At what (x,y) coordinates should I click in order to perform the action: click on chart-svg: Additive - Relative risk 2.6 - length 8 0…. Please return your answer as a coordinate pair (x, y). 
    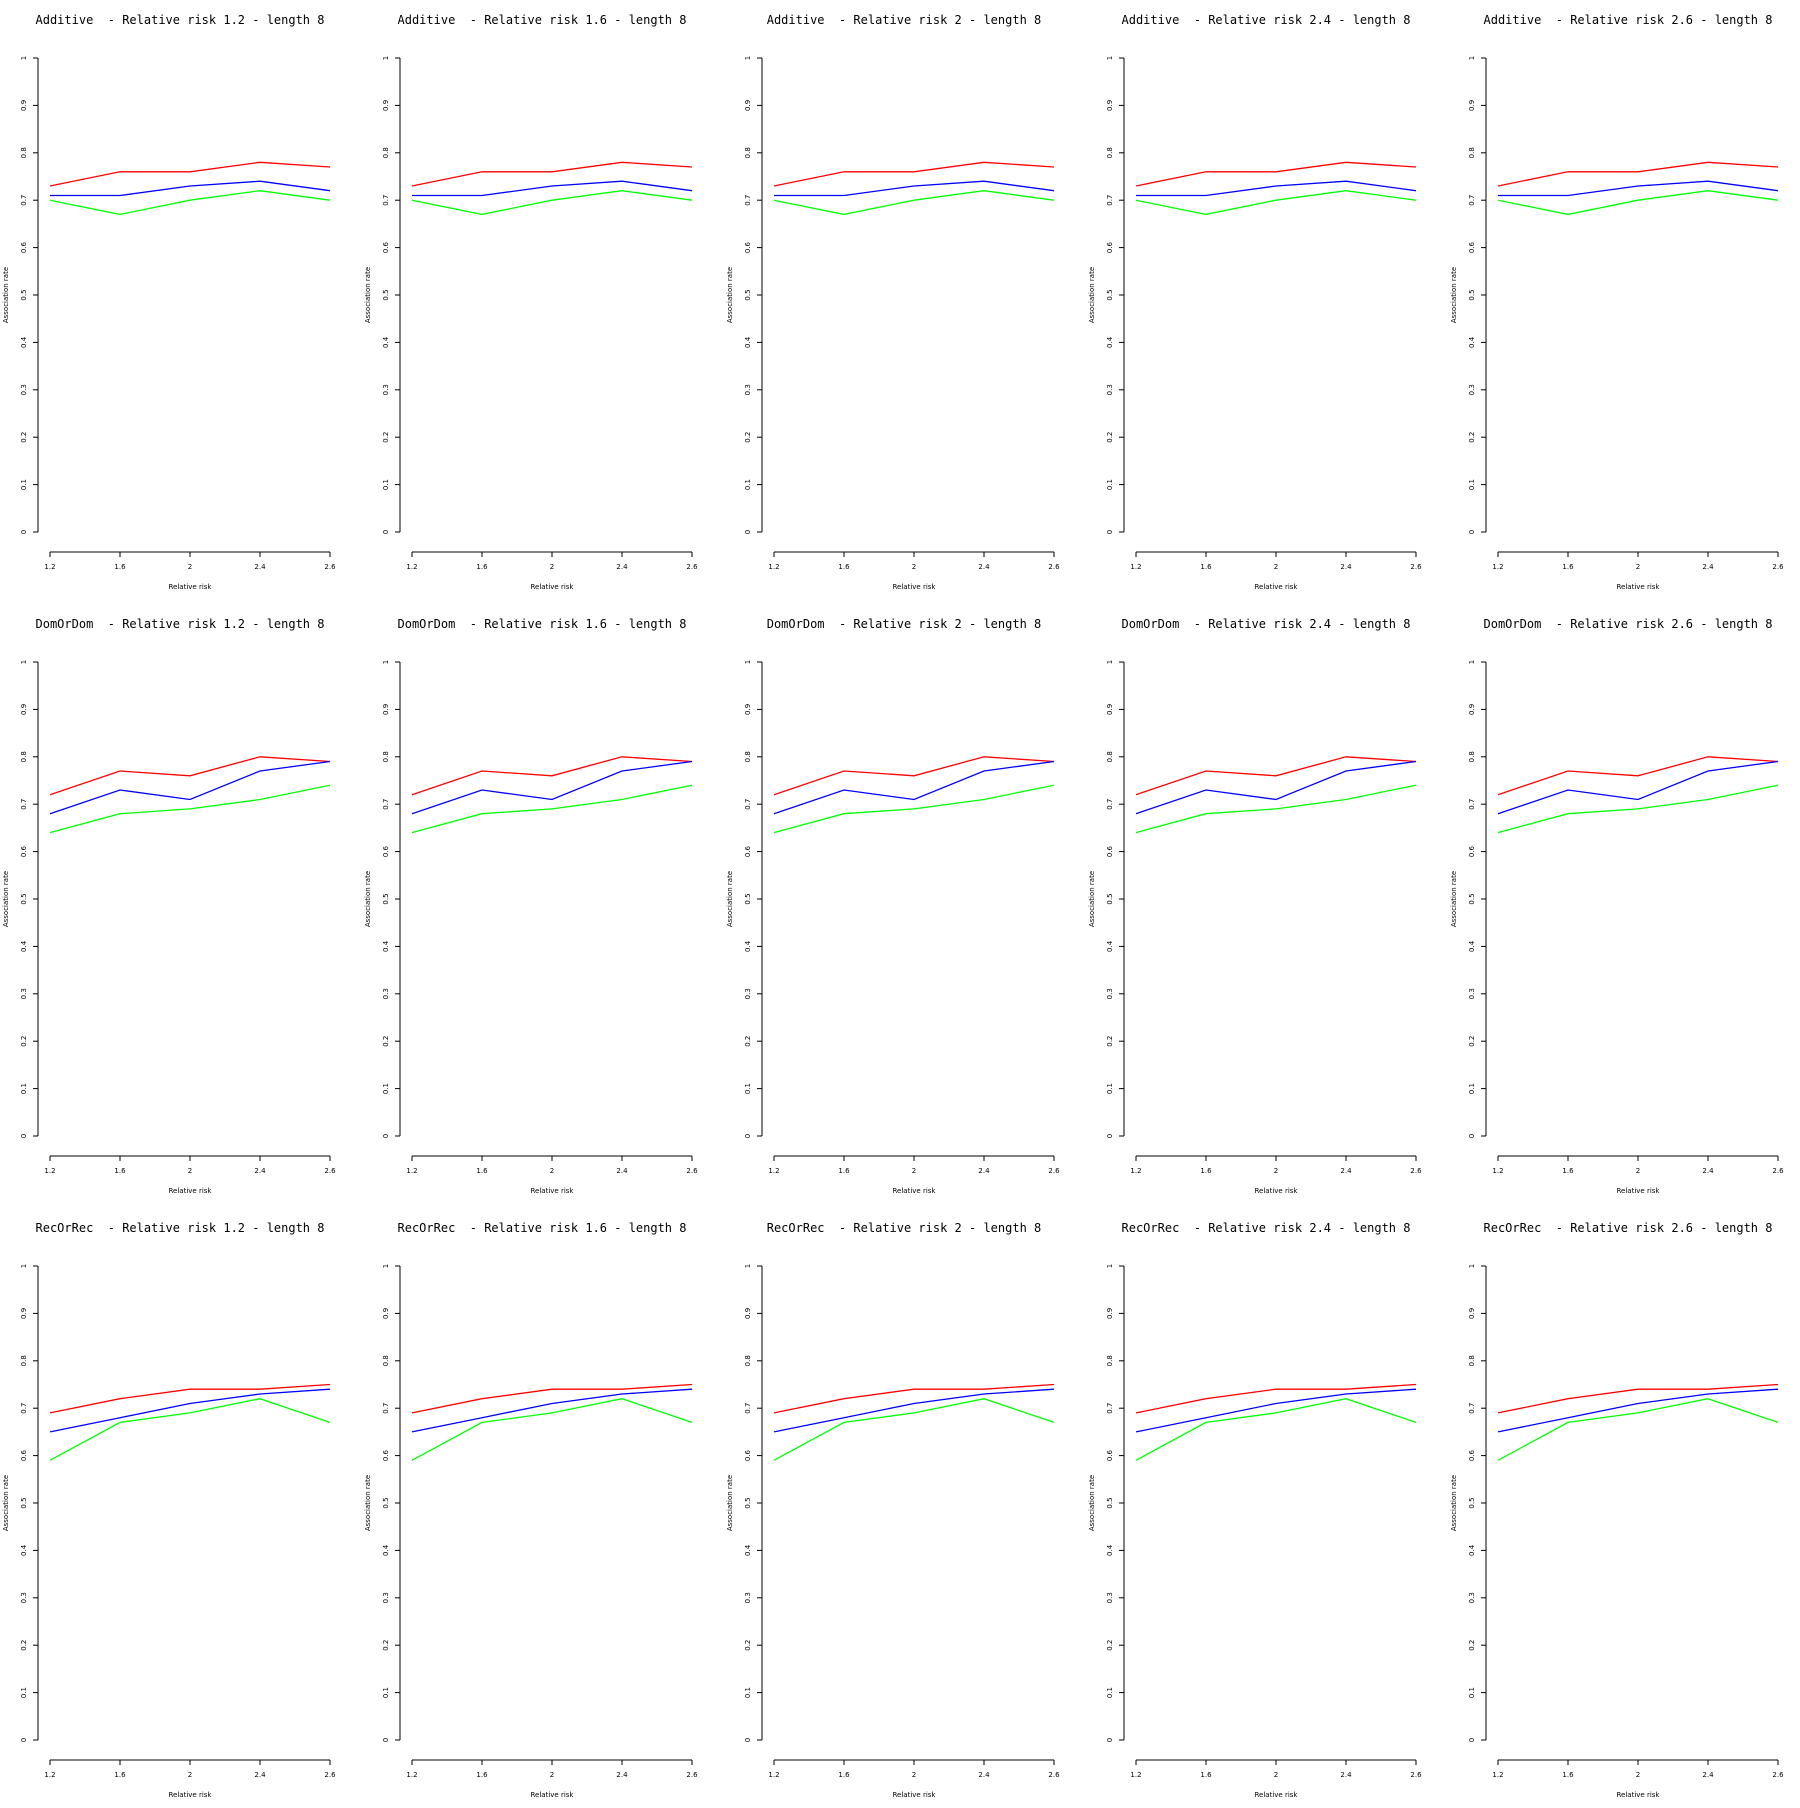
    Looking at the image, I should click on (1617, 302).